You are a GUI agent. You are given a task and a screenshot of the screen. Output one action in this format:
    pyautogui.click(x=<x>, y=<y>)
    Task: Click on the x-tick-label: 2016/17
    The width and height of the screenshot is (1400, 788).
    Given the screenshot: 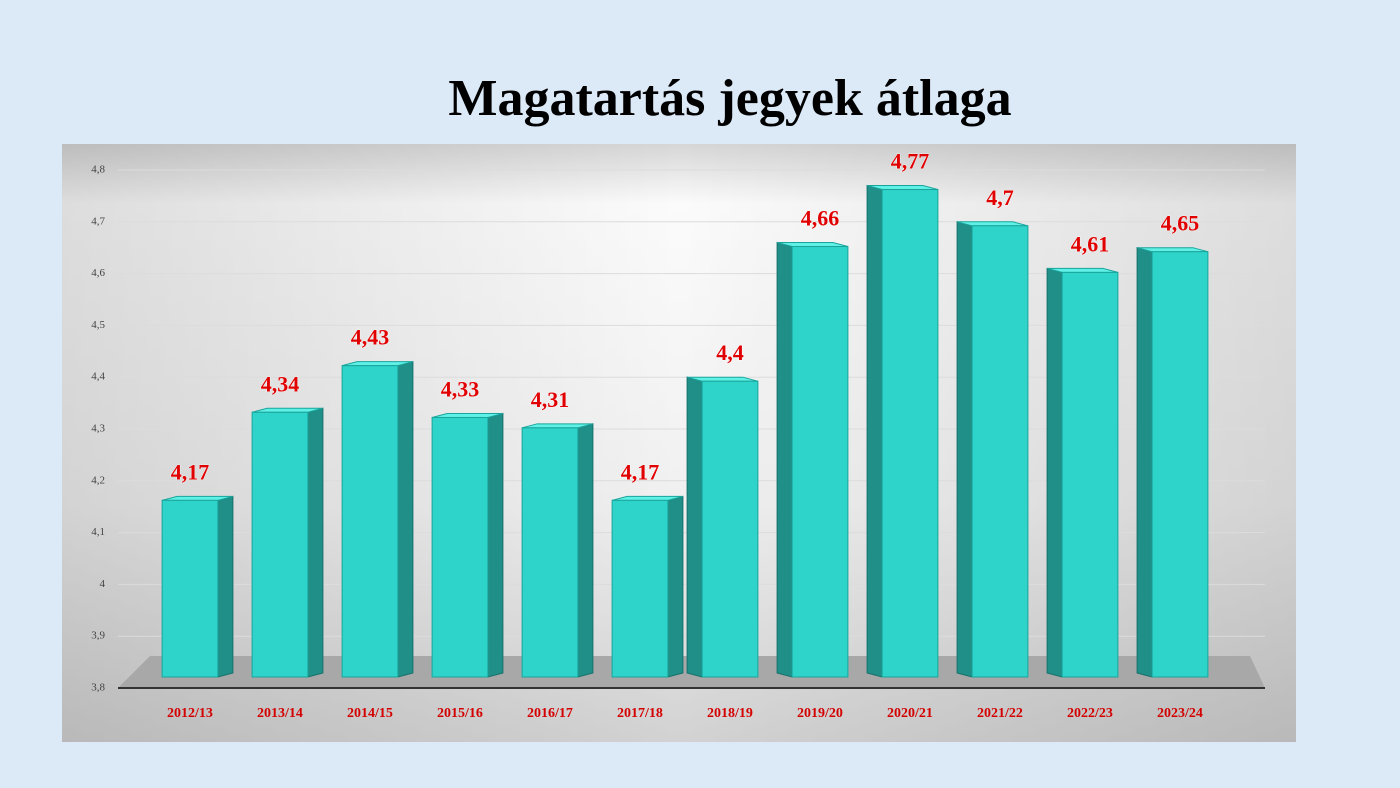 What is the action you would take?
    pyautogui.click(x=550, y=713)
    